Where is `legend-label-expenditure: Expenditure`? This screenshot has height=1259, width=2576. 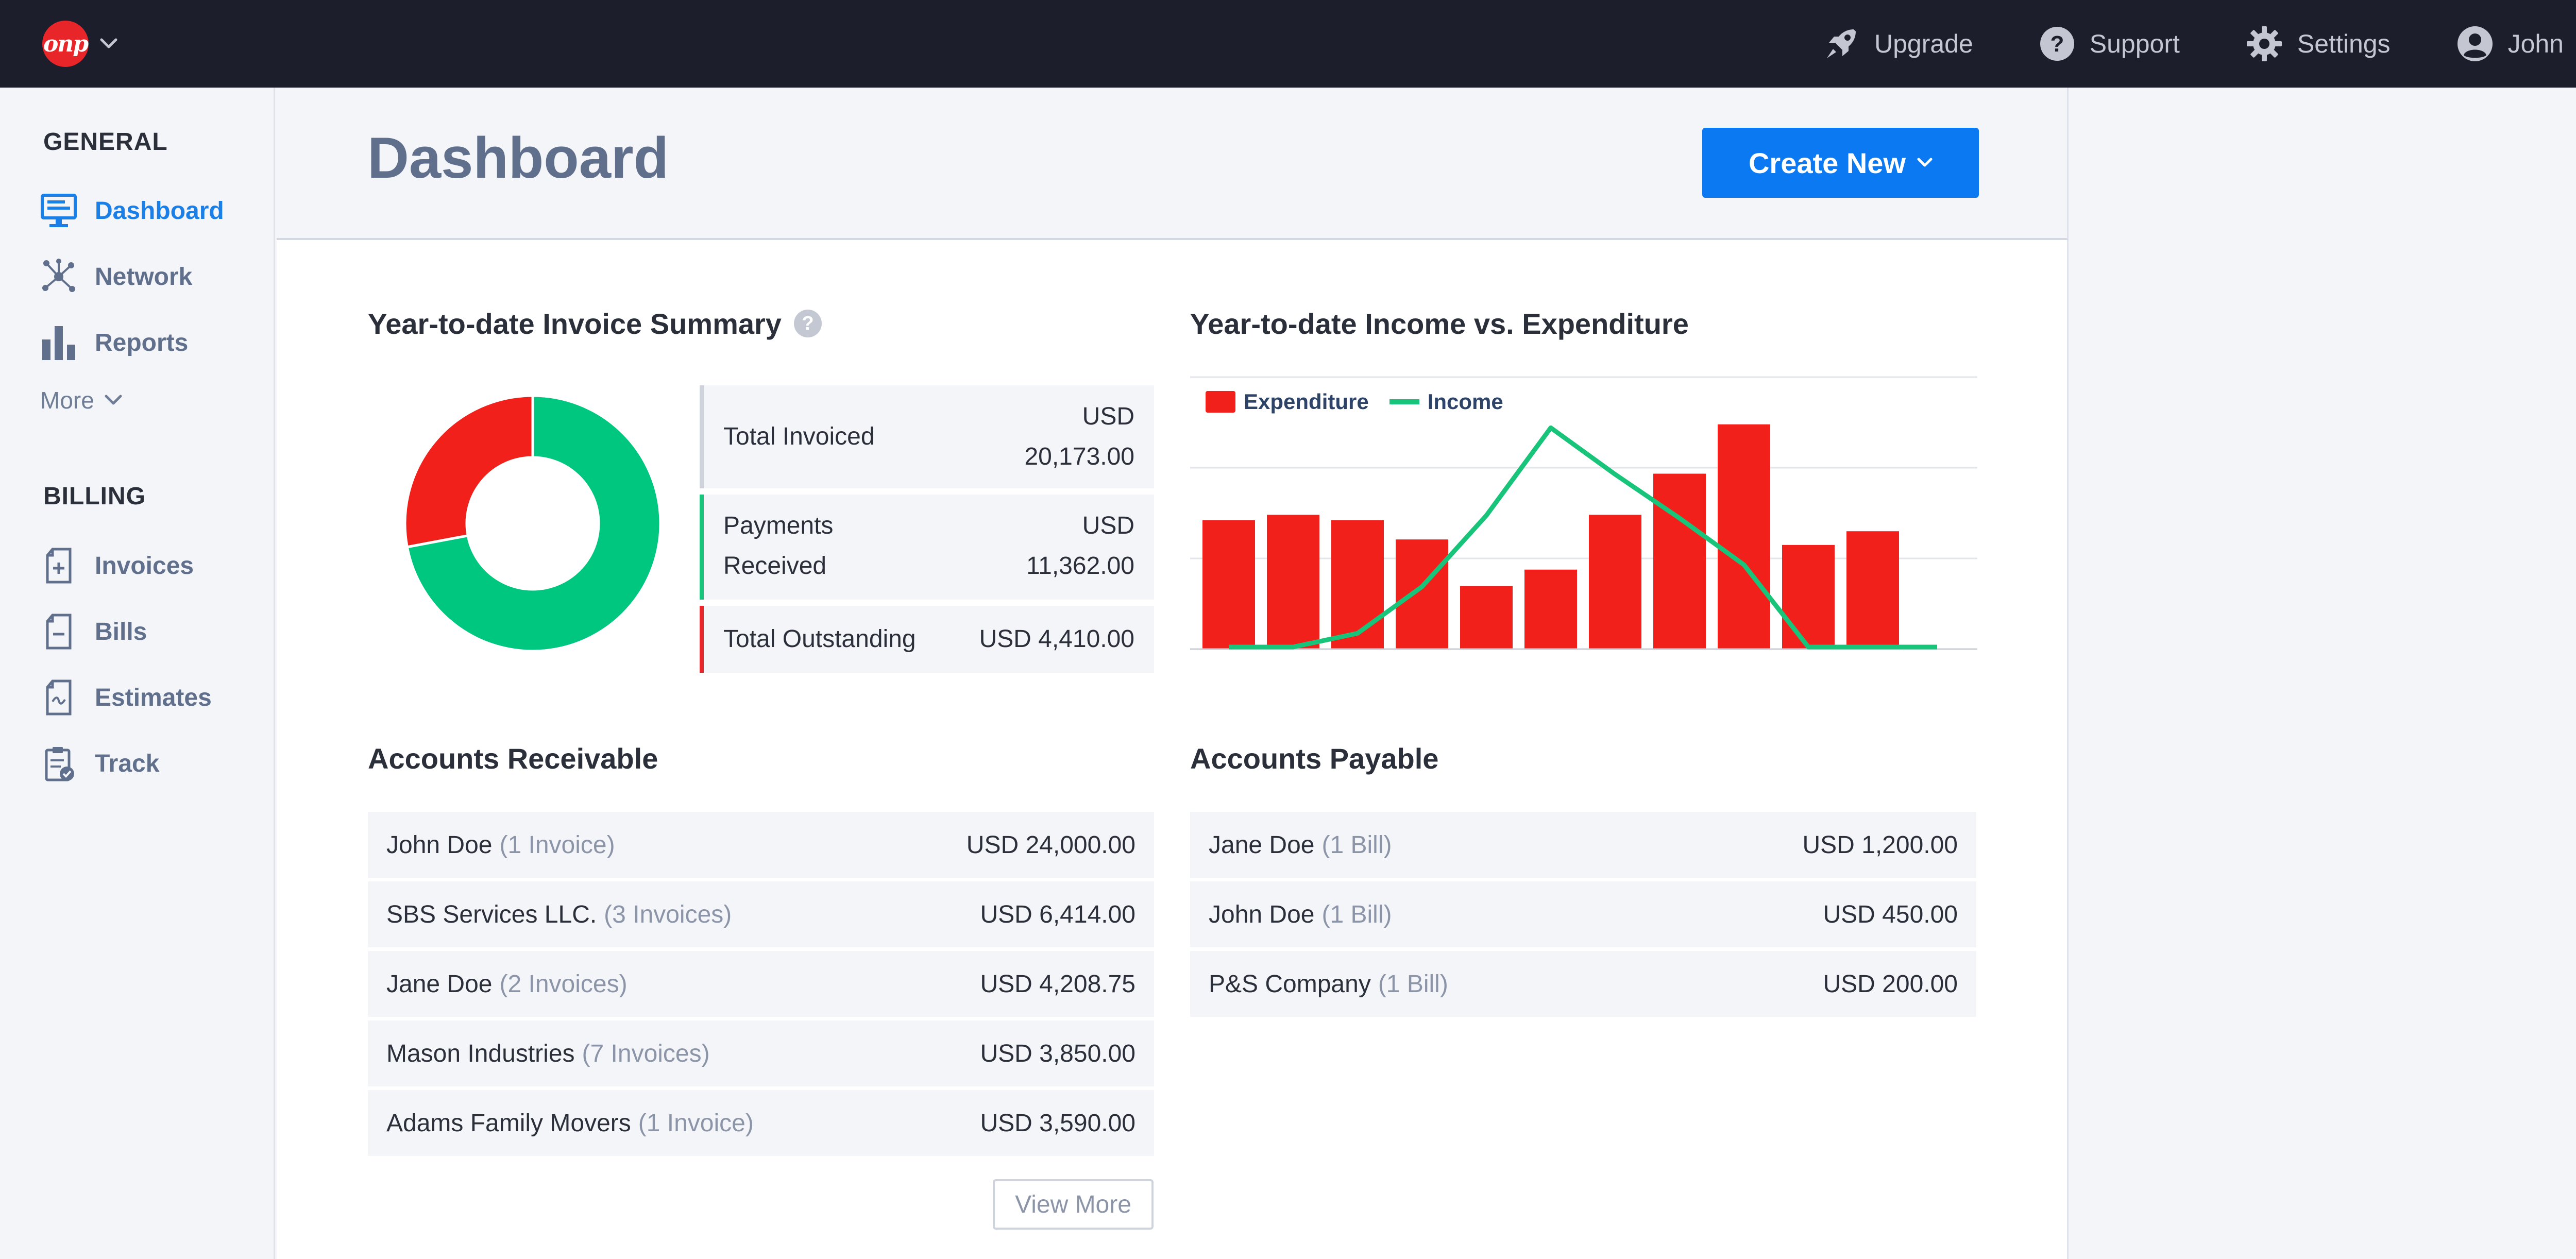
legend-label-expenditure: Expenditure is located at coordinates (1306, 401).